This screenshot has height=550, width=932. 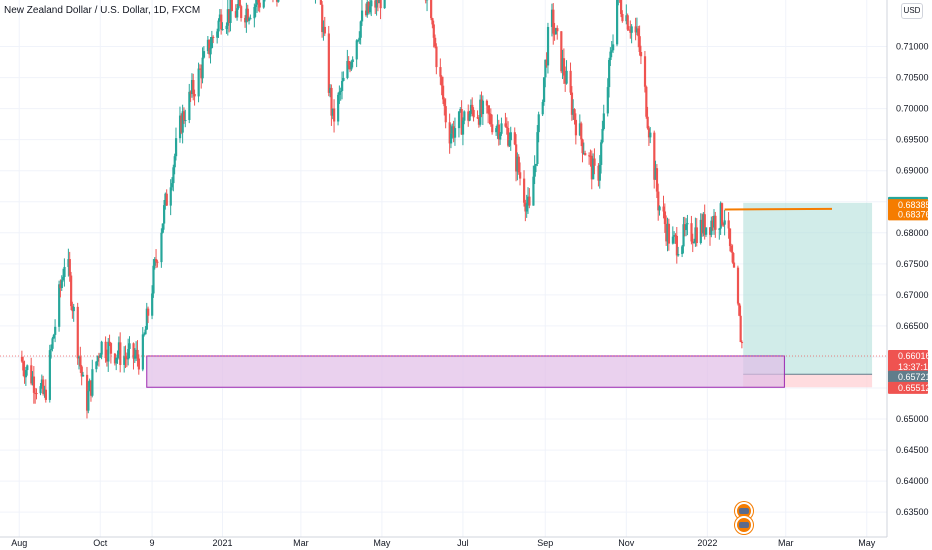 What do you see at coordinates (914, 377) in the screenshot?
I see `tag-entry: 0.65721` at bounding box center [914, 377].